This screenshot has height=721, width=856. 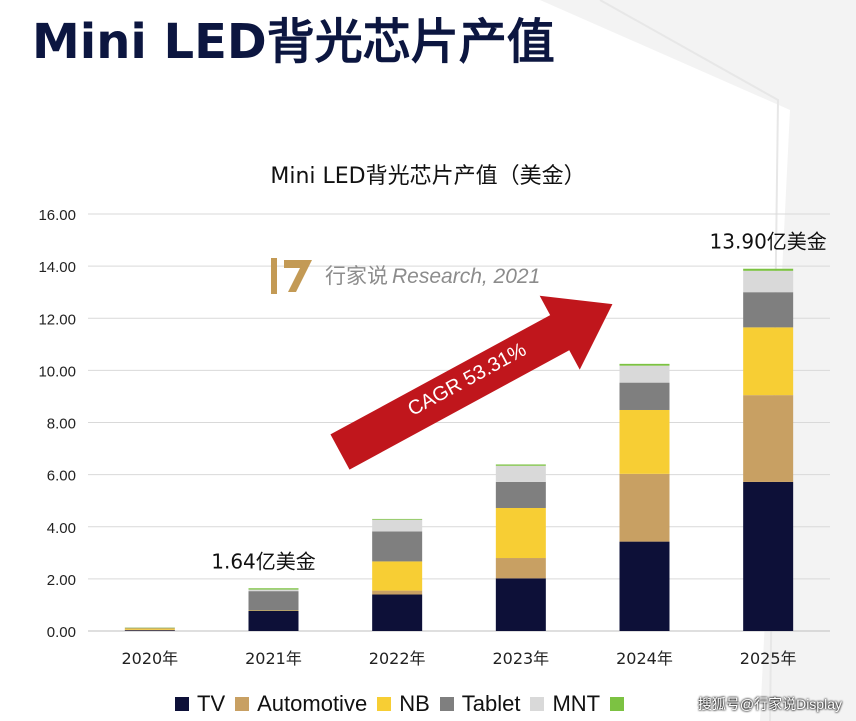 I want to click on legend-label: MNT, so click(x=576, y=703).